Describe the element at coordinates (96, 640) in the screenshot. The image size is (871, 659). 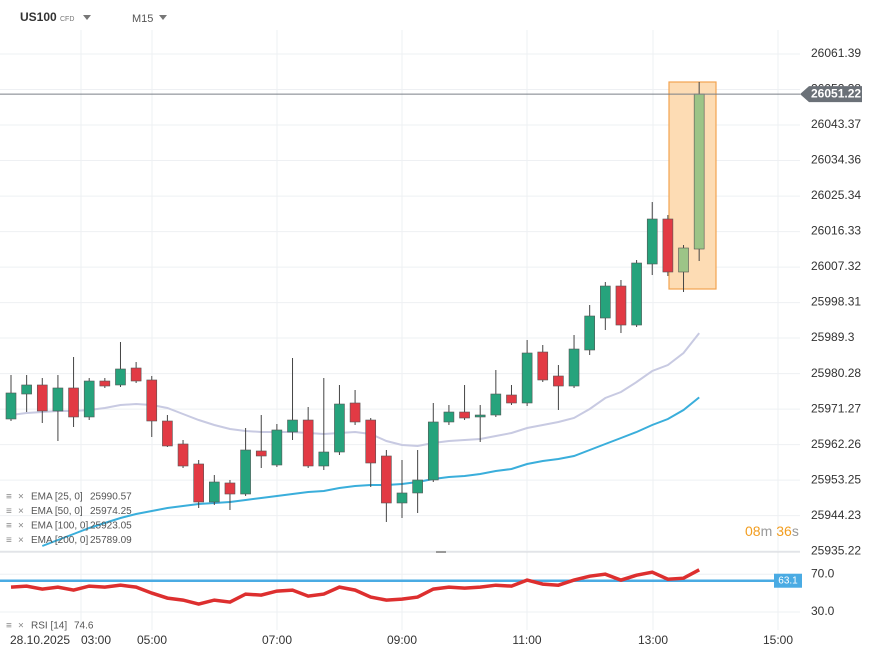
I see `x-tick-label: 03:00` at that location.